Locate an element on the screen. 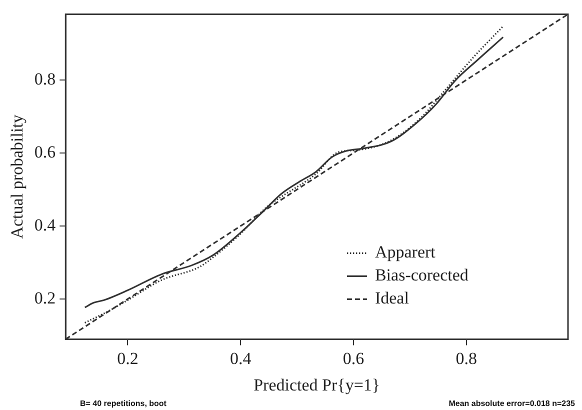 The width and height of the screenshot is (582, 410). x-tick-label: 0.2 is located at coordinates (127, 358).